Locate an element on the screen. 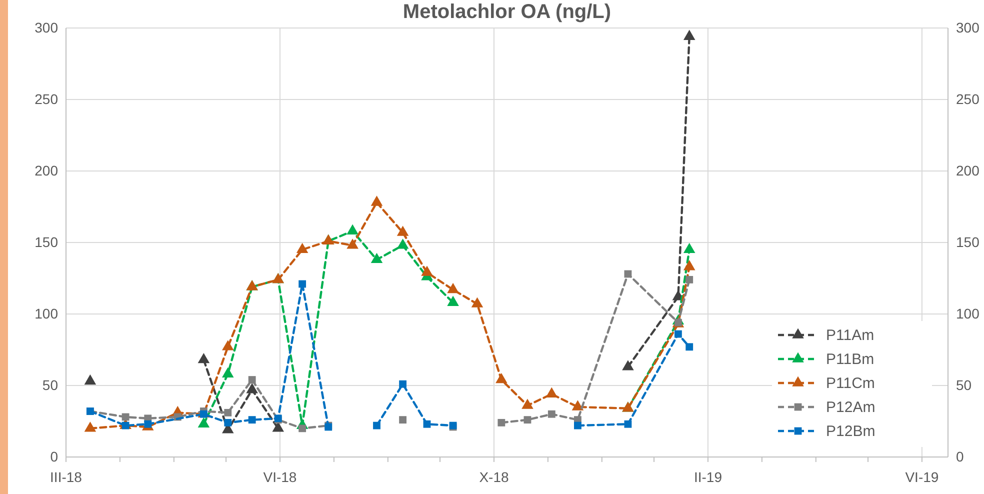 This screenshot has width=984, height=494. y2-tick-label: 150 is located at coordinates (968, 242).